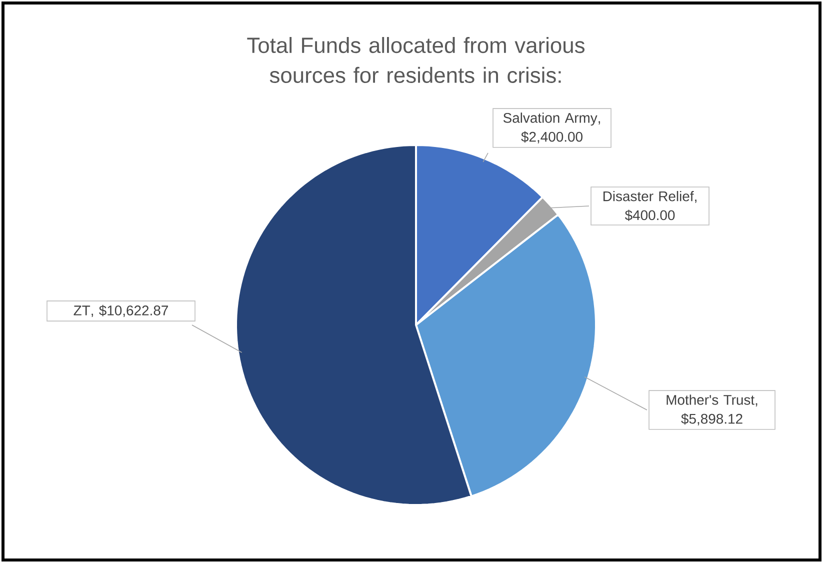 This screenshot has width=823, height=563. Describe the element at coordinates (82, 311) in the screenshot. I see `slice-label: ZT` at that location.